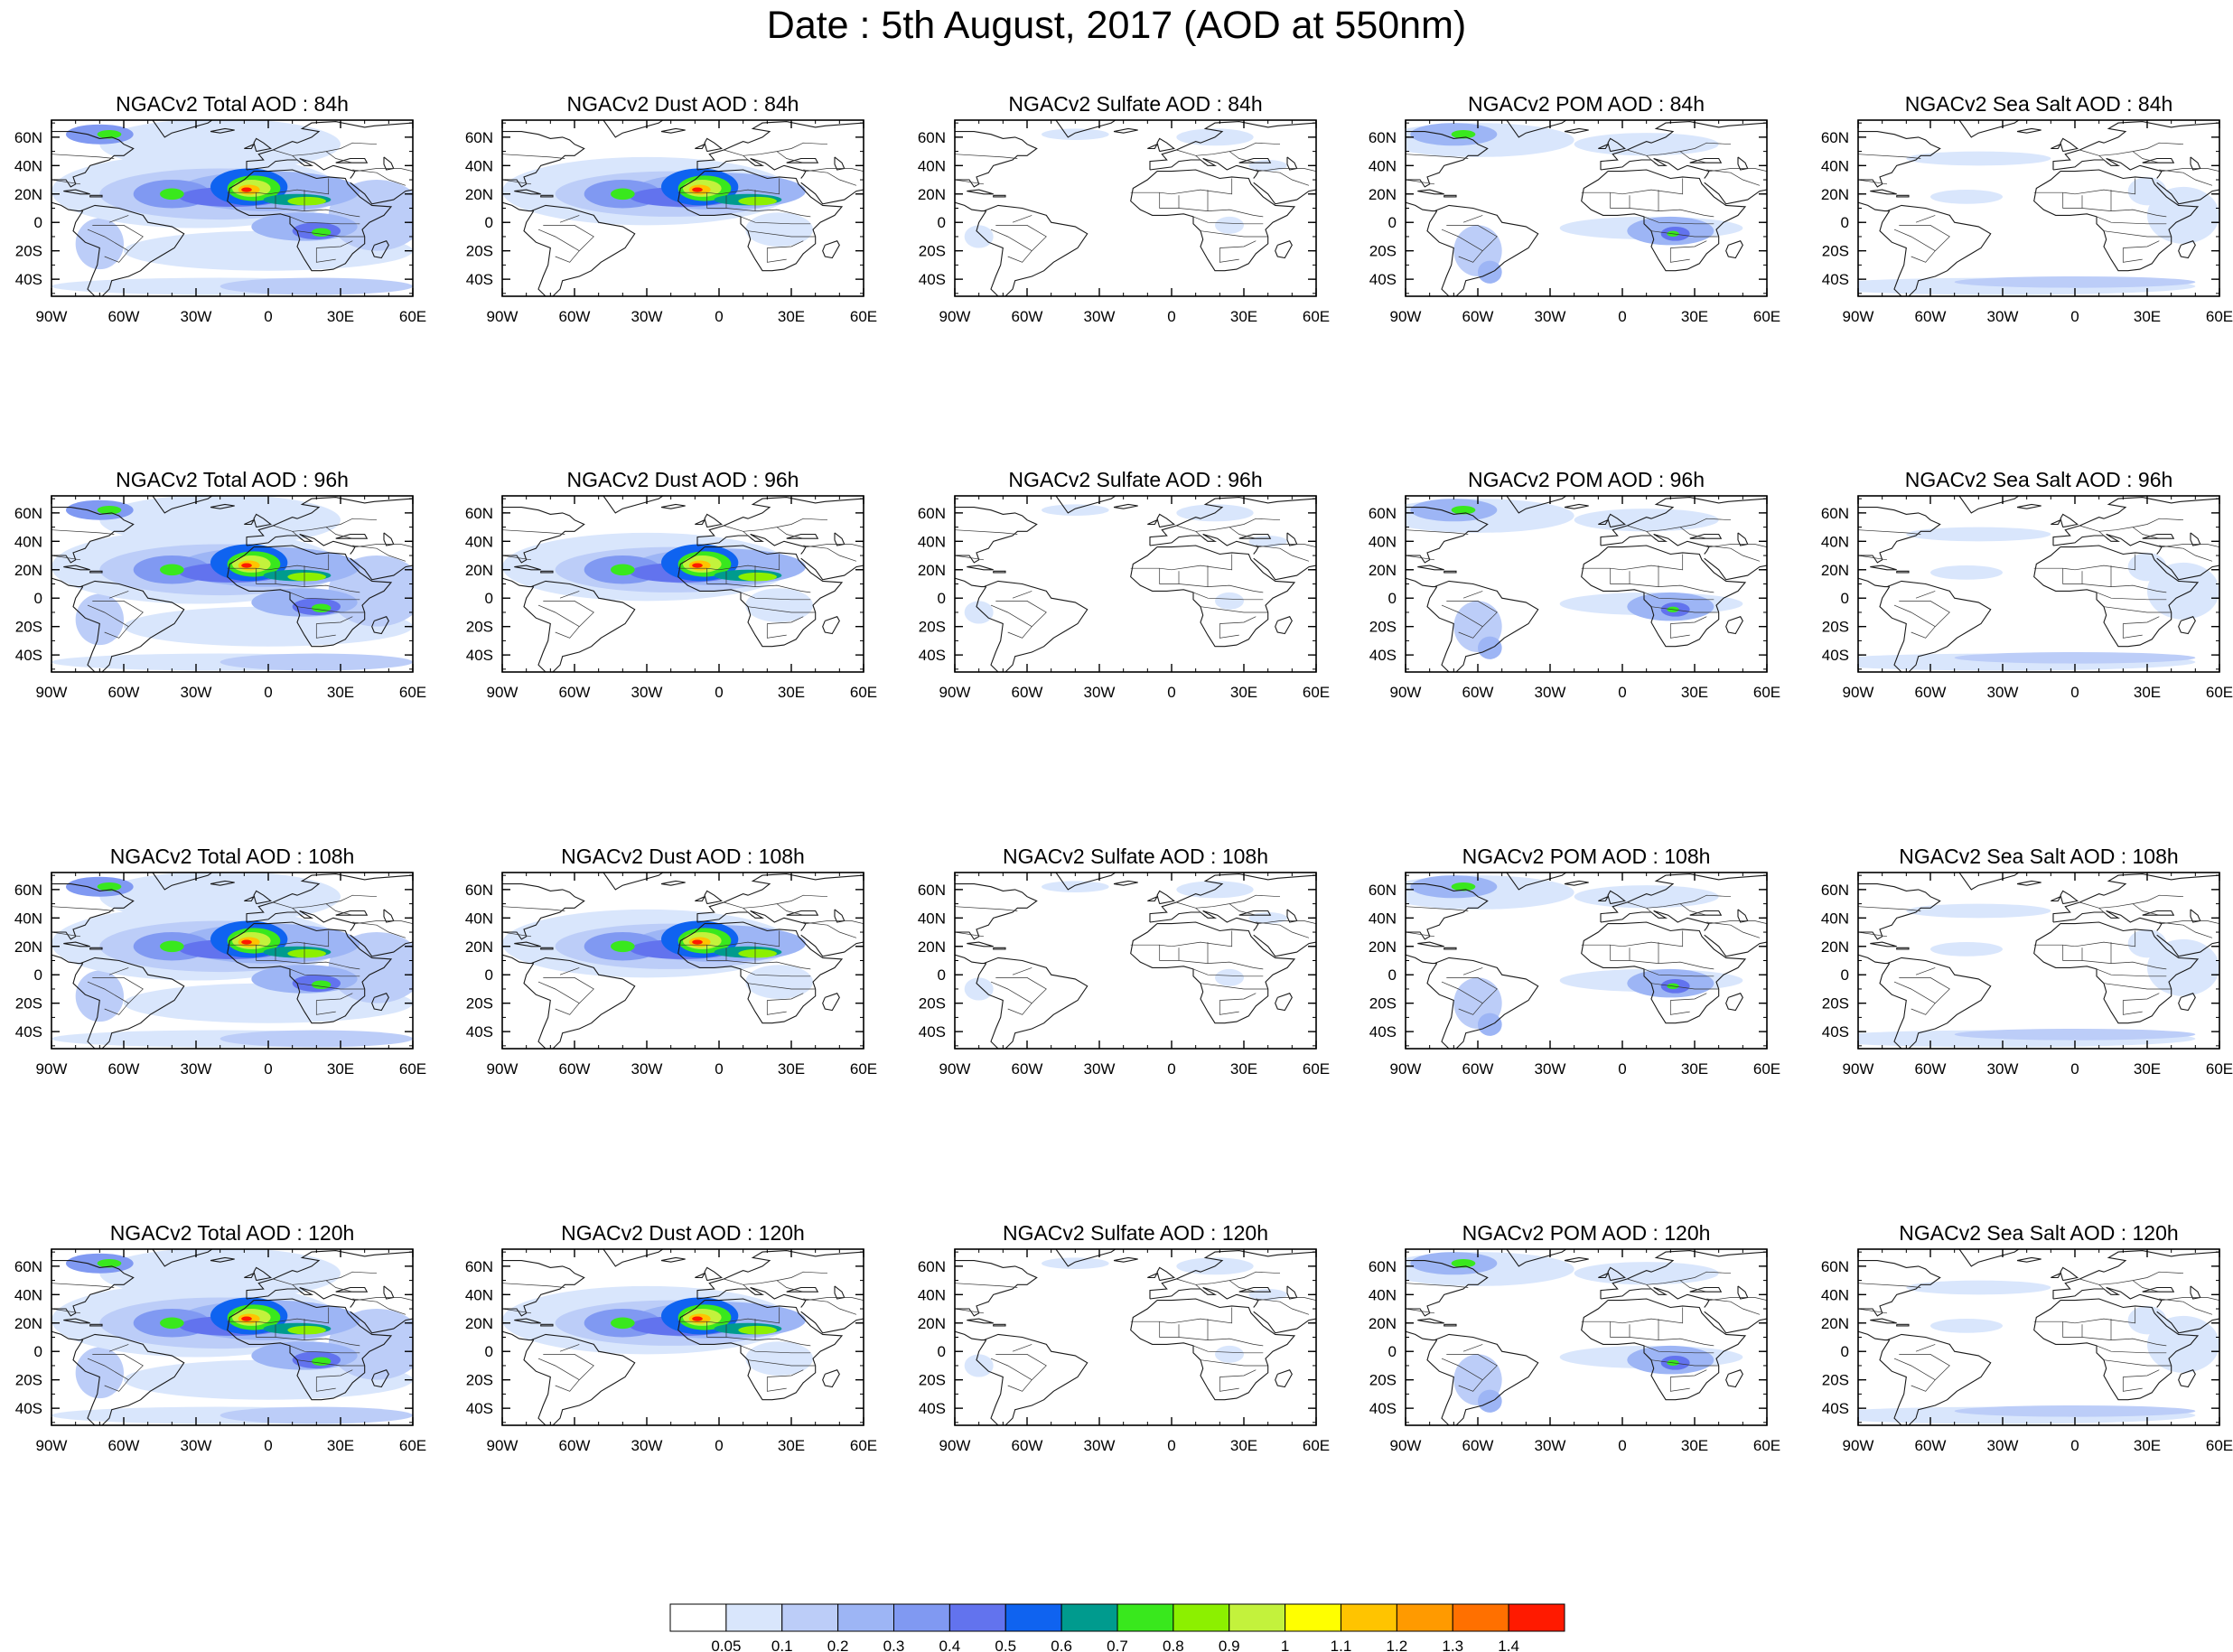 The height and width of the screenshot is (1652, 2233). I want to click on colorbar-label: 0.7, so click(1117, 1645).